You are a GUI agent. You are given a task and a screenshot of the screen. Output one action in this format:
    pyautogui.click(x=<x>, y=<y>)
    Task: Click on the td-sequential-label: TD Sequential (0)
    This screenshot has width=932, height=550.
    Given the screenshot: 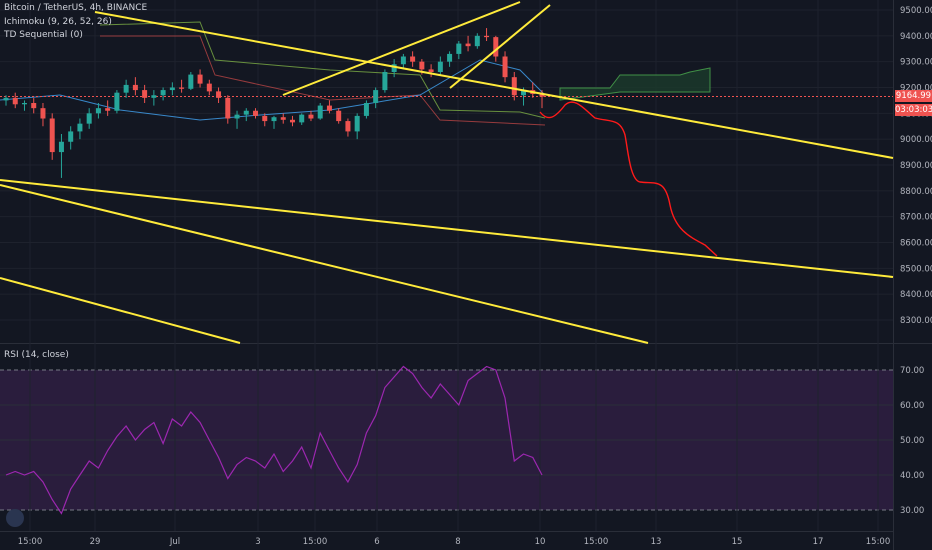 What is the action you would take?
    pyautogui.click(x=43, y=35)
    